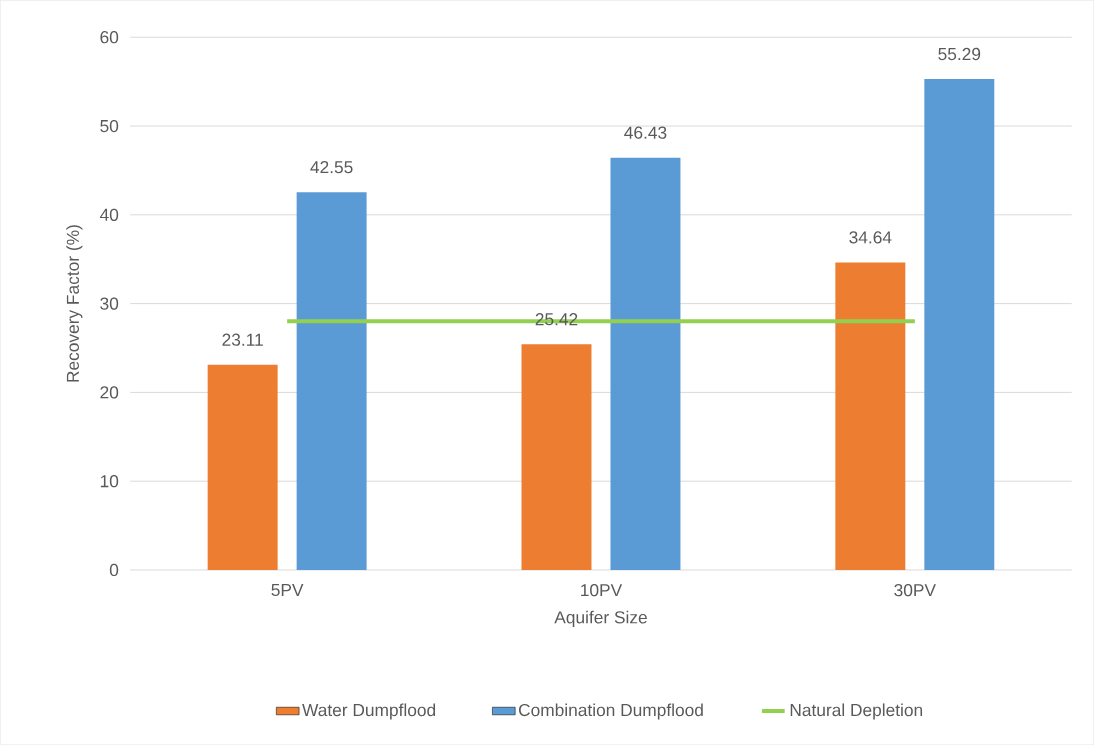 The width and height of the screenshot is (1094, 745). I want to click on legend-label: Natural Depletion, so click(856, 711).